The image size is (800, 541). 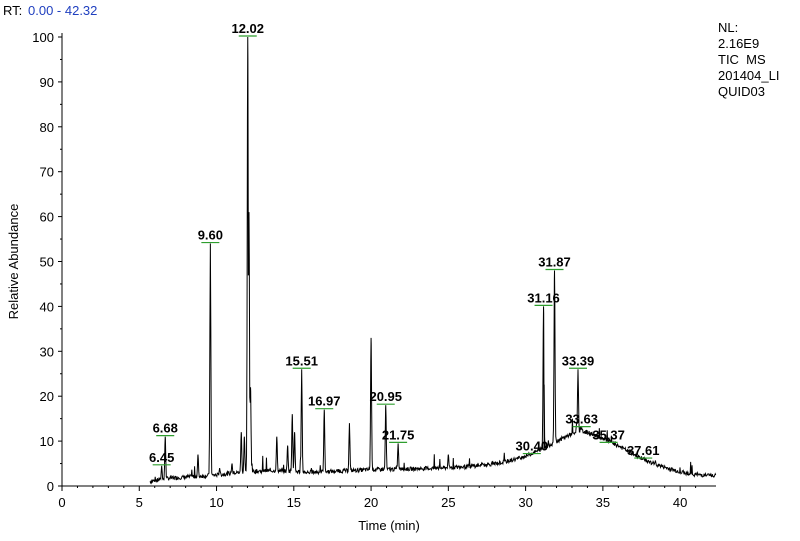 What do you see at coordinates (728, 27) in the screenshot?
I see `info-line: NL:` at bounding box center [728, 27].